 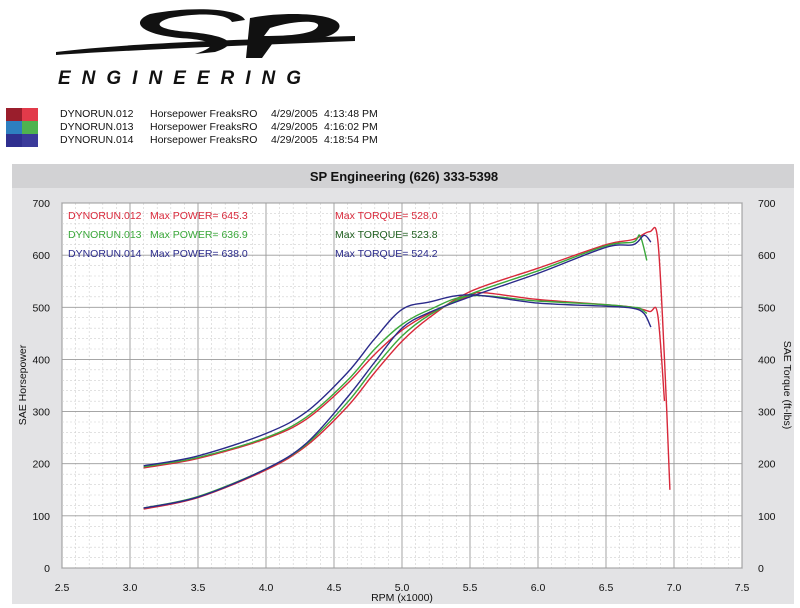 I want to click on x-tick-label: 5.5, so click(x=470, y=588).